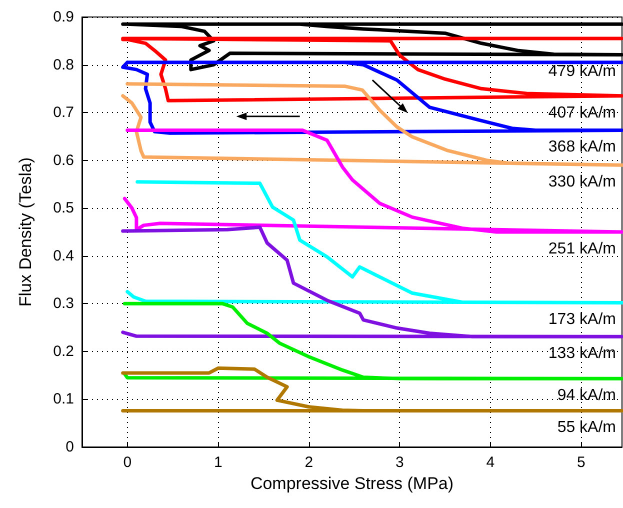 Image resolution: width=623 pixels, height=508 pixels. I want to click on series-label: 479 kA/m, so click(582, 71).